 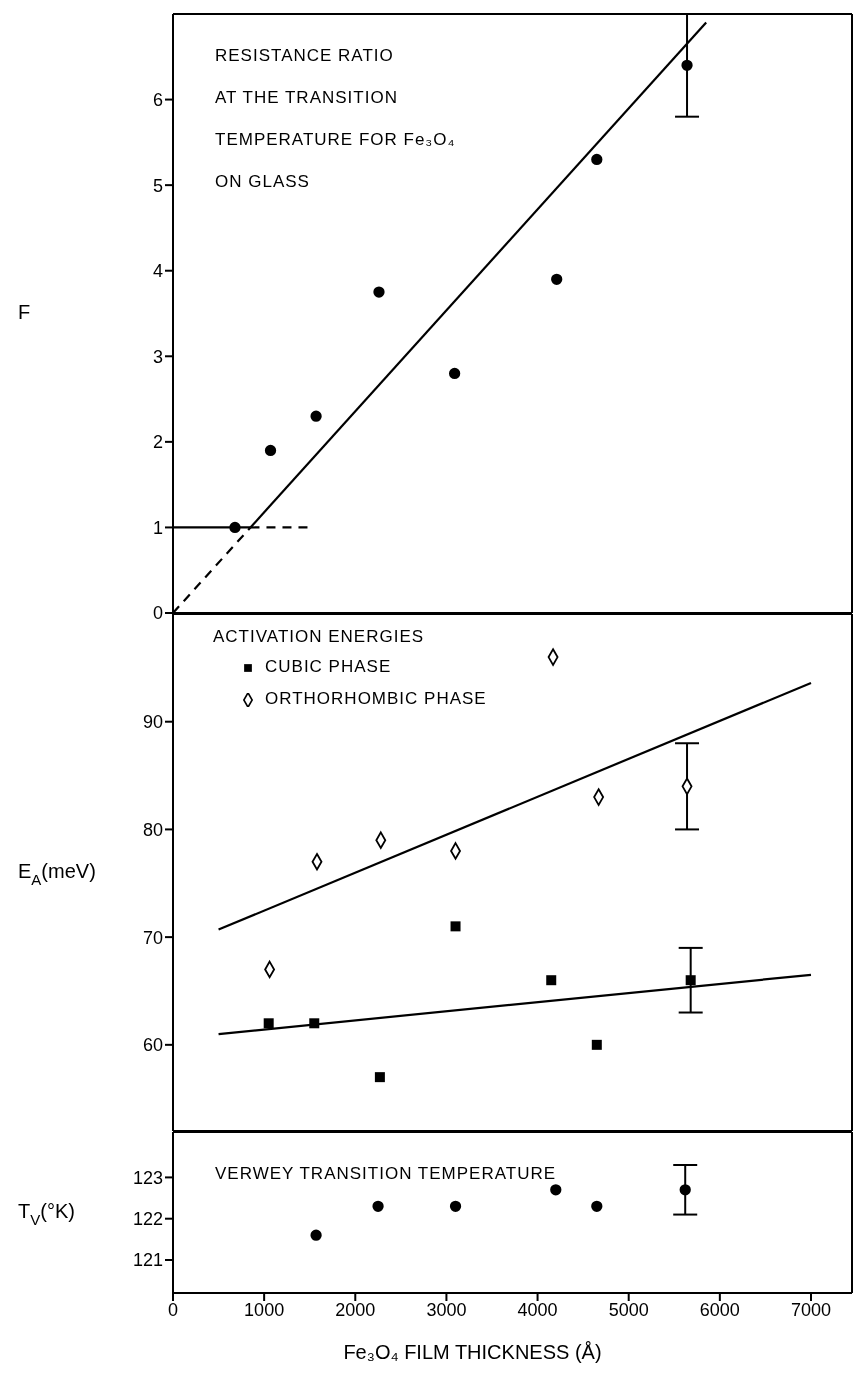 I want to click on x-tick-label: 1000, so click(x=264, y=1309).